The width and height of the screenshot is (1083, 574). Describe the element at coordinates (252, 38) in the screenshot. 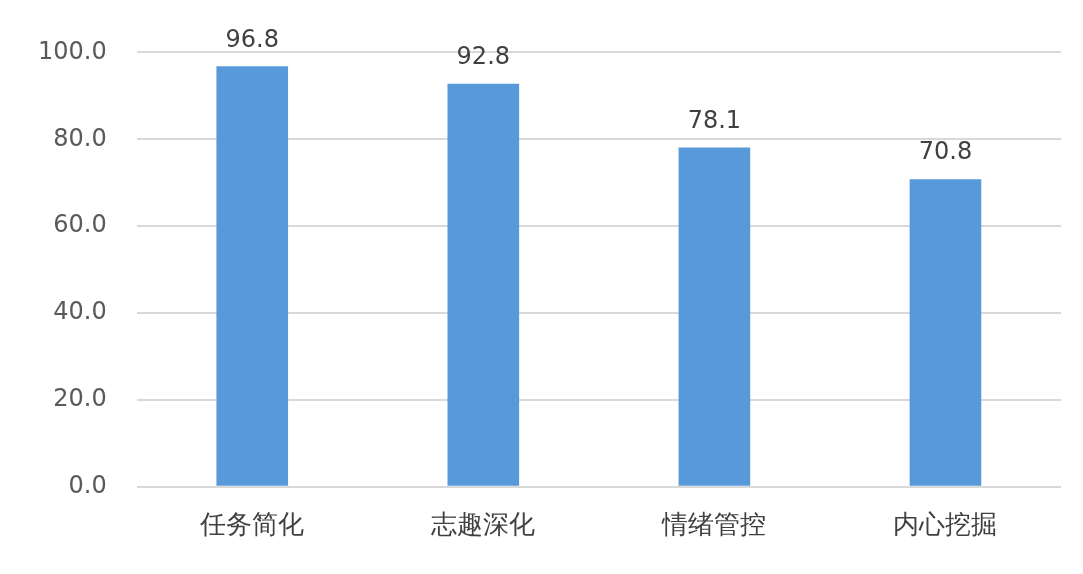

I see `data-label: 96.8` at that location.